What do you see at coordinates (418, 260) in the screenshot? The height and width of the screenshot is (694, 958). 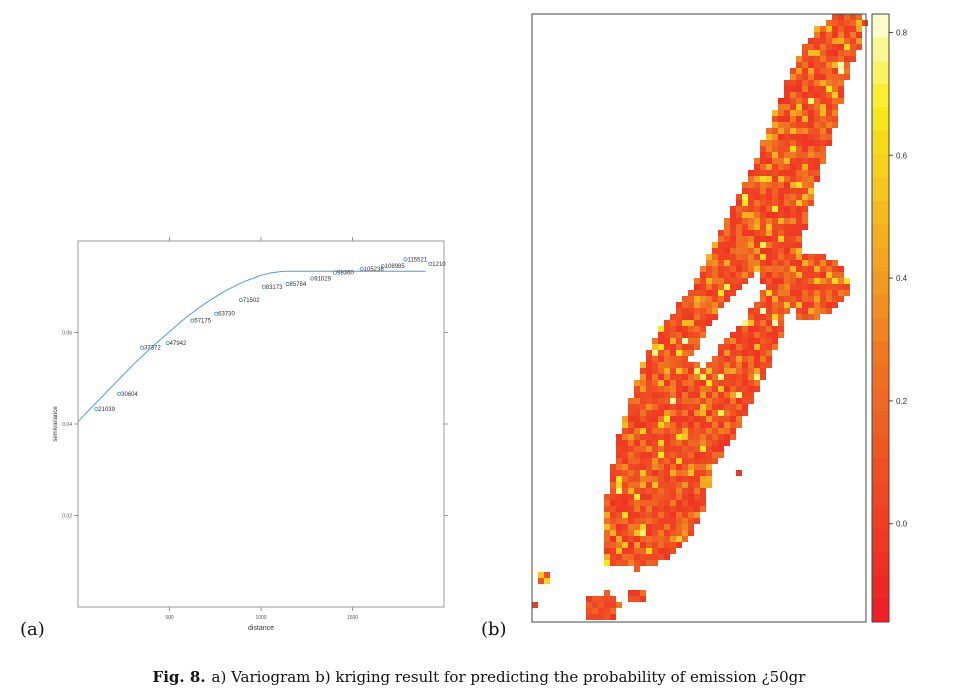 I see `variogram-point-label: 115521` at bounding box center [418, 260].